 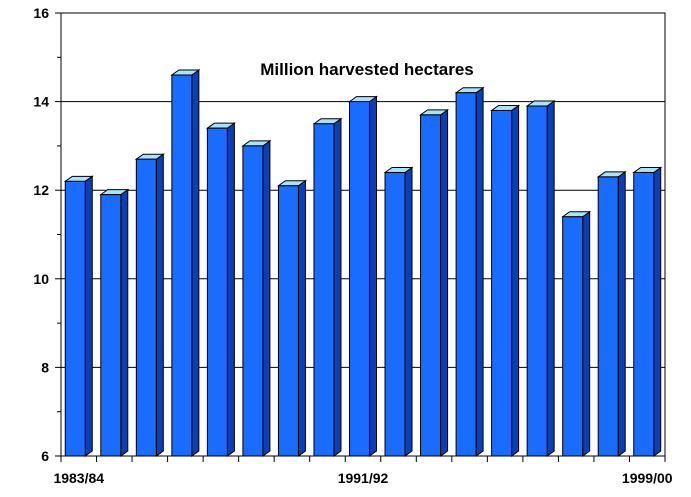 What do you see at coordinates (78, 478) in the screenshot?
I see `x-tick-label: 1983/84` at bounding box center [78, 478].